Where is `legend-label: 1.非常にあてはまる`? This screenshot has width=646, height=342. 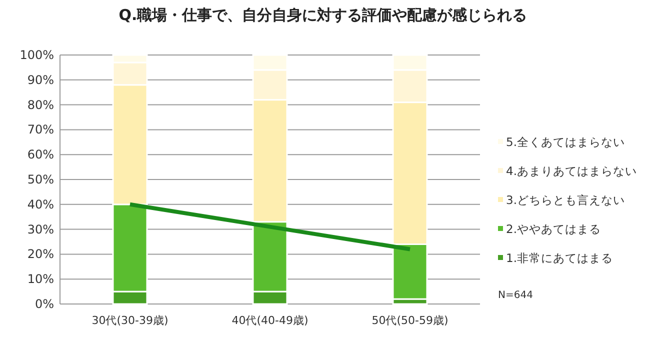 legend-label: 1.非常にあてはまる is located at coordinates (559, 258).